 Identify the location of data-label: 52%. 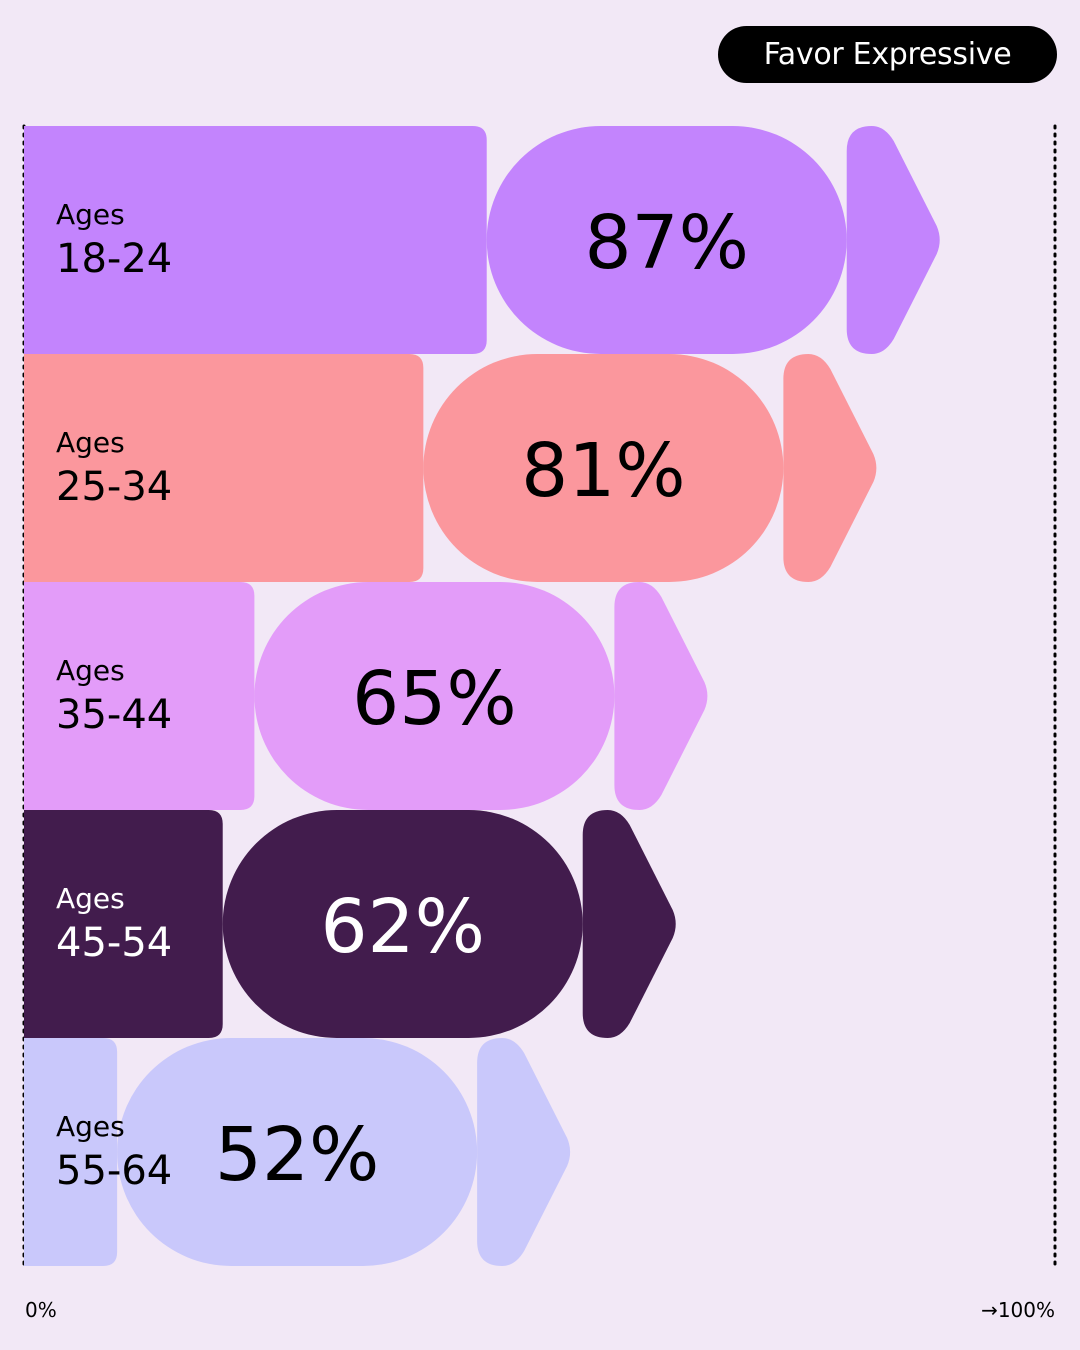
(297, 1155).